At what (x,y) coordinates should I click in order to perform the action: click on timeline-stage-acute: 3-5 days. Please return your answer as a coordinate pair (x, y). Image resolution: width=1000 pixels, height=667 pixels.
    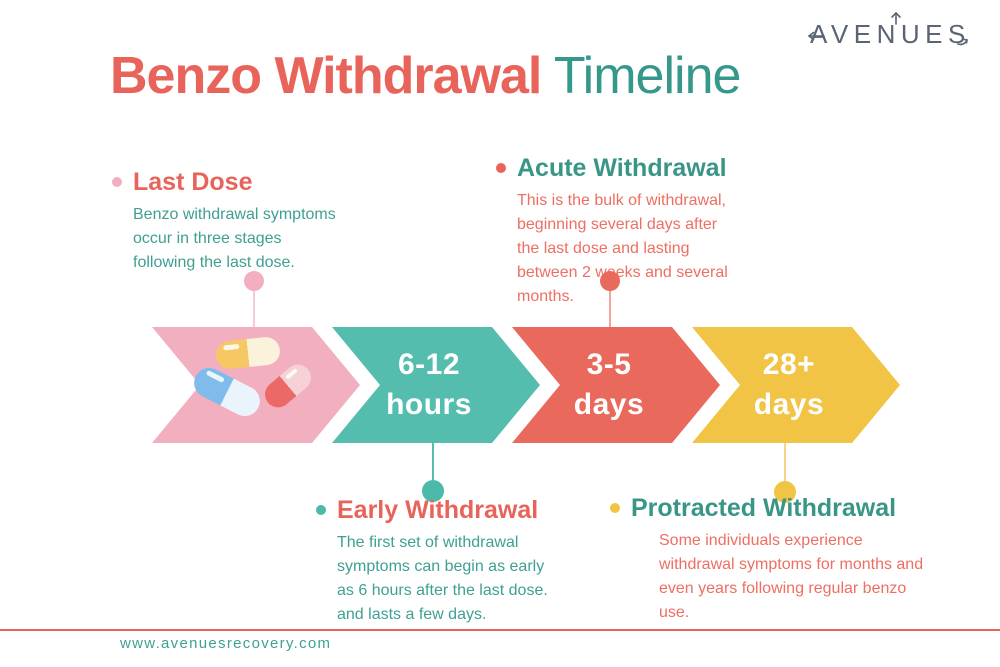
    Looking at the image, I should click on (616, 385).